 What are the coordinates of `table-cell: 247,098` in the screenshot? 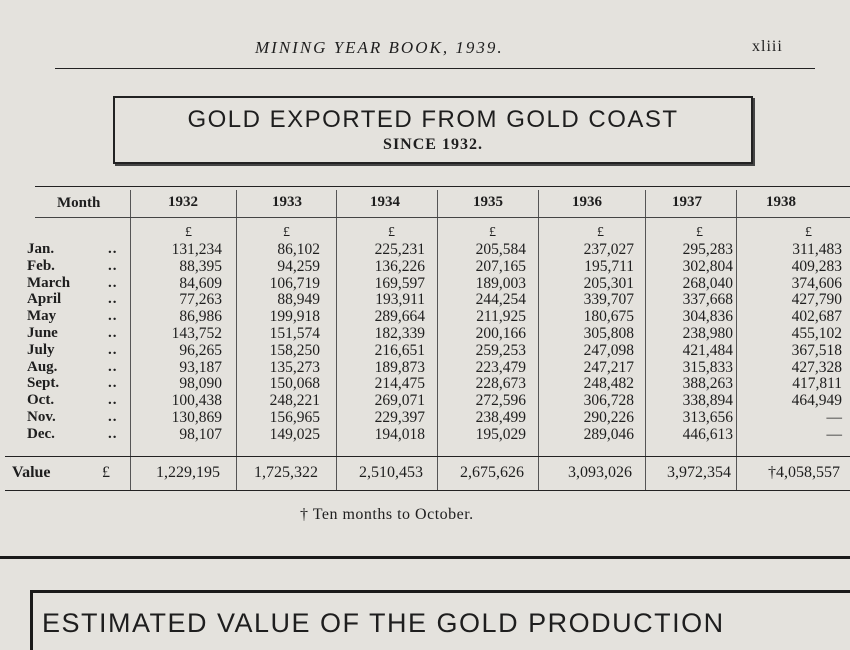 It's located at (608, 350).